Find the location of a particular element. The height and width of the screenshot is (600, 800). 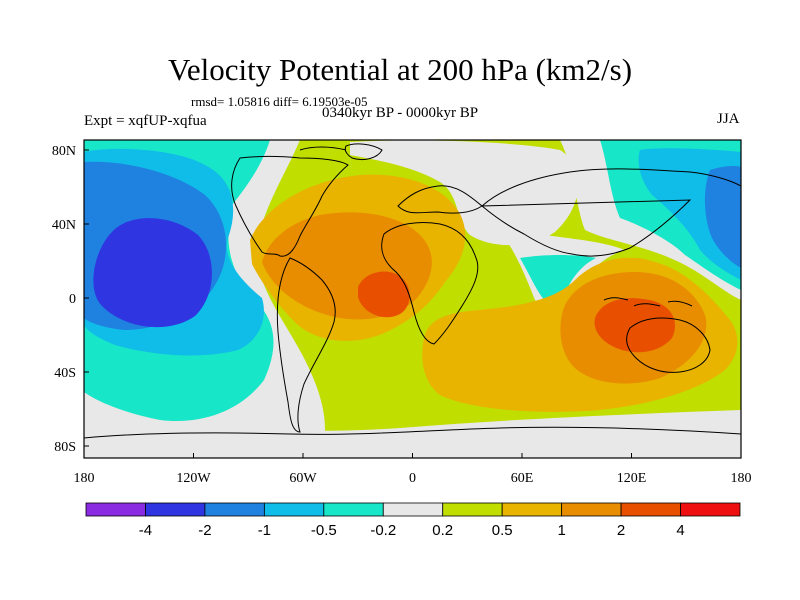

lat-tick-label: 0 is located at coordinates (72, 299).